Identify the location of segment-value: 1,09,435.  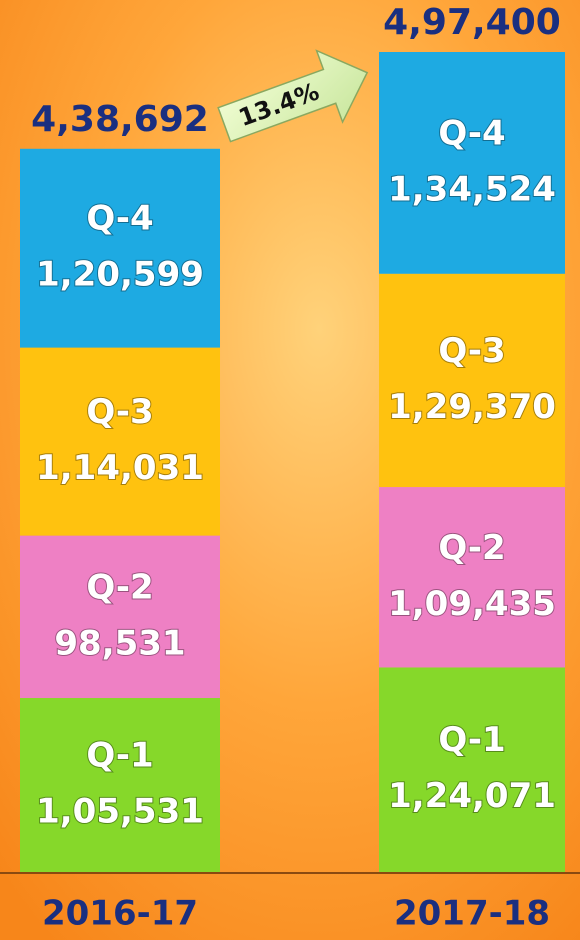
(472, 604).